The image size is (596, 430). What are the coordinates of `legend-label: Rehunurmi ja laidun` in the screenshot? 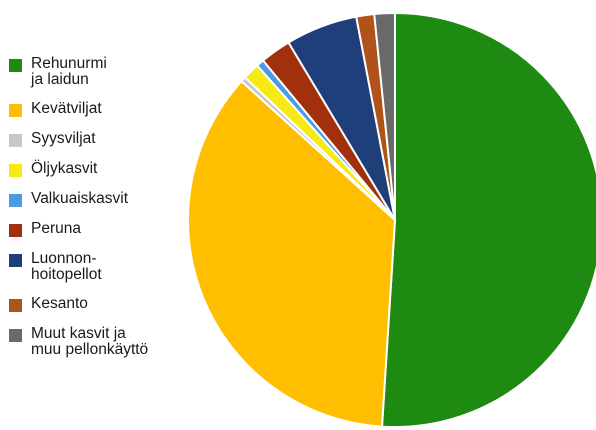 It's located at (69, 71).